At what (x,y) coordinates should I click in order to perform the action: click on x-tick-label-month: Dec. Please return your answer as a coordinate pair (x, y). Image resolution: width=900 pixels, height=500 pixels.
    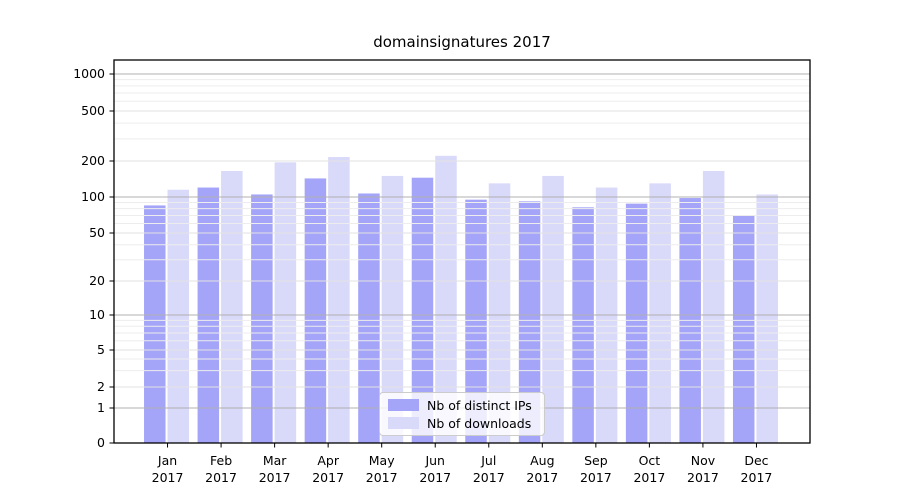
    Looking at the image, I should click on (756, 460).